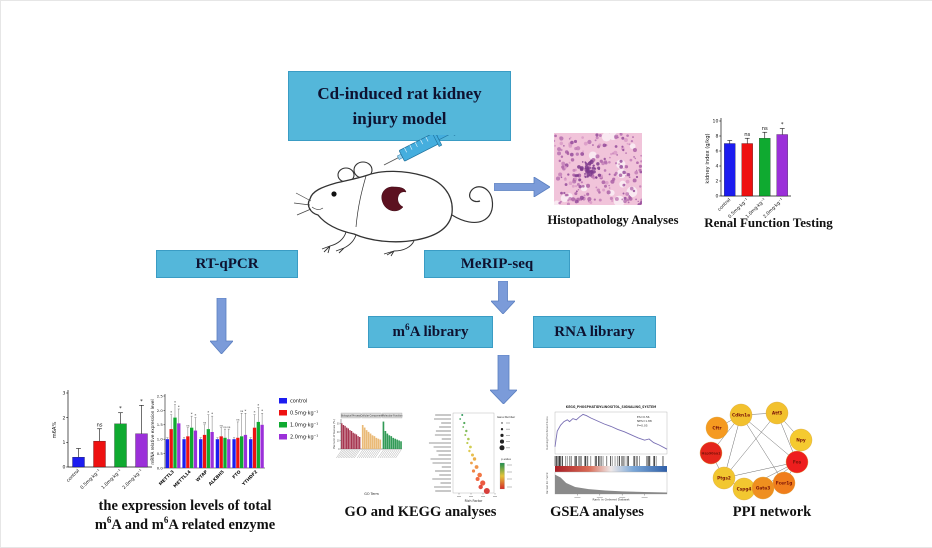 The image size is (932, 548). What do you see at coordinates (506, 417) in the screenshot?
I see `svg-text: Gene Number` at bounding box center [506, 417].